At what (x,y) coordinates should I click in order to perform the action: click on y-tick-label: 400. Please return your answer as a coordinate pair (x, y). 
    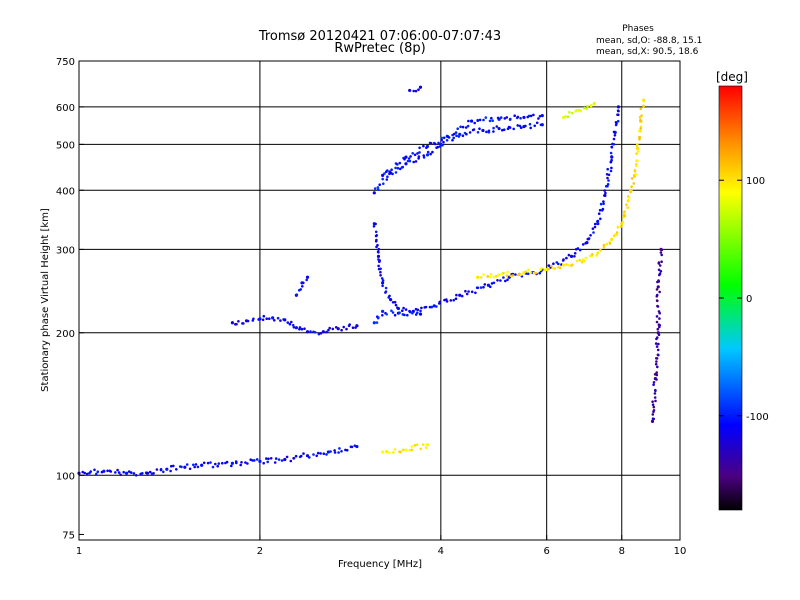
    Looking at the image, I should click on (65, 191).